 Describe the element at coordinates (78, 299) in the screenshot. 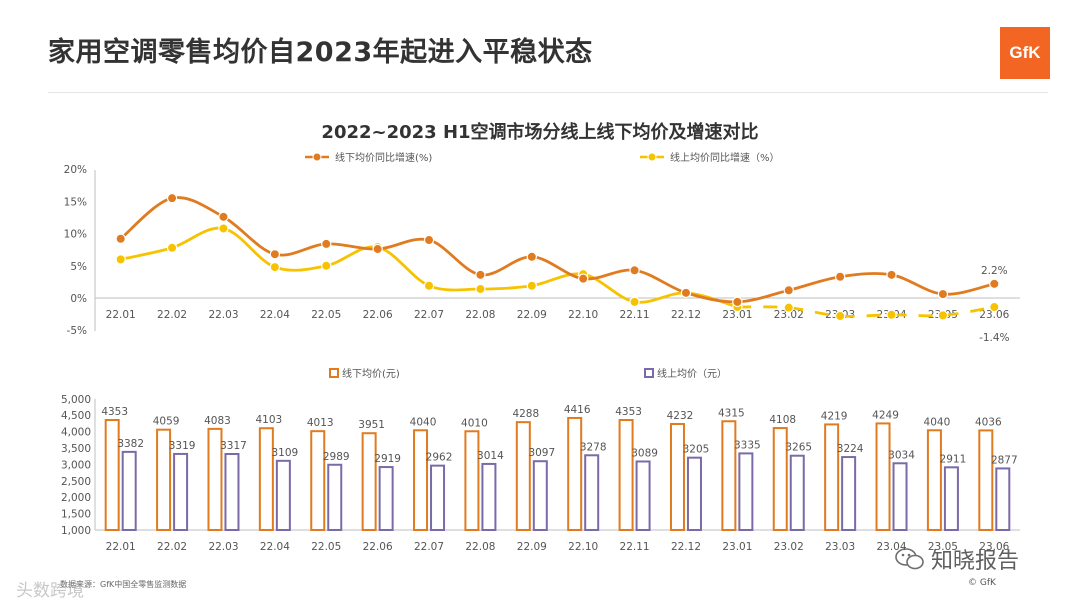

I see `line-y-tick-label: 0%` at that location.